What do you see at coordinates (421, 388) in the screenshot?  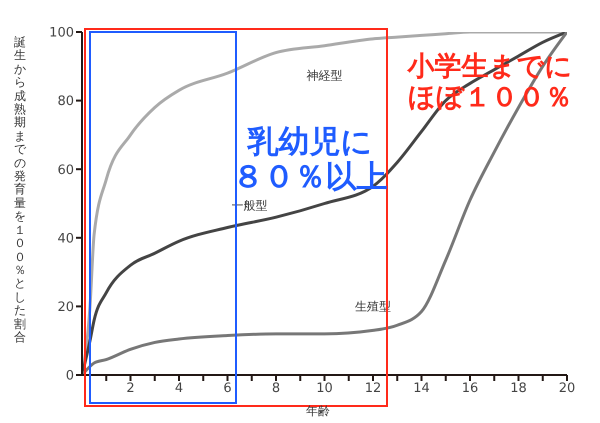 I see `x-tick-label: 14` at bounding box center [421, 388].